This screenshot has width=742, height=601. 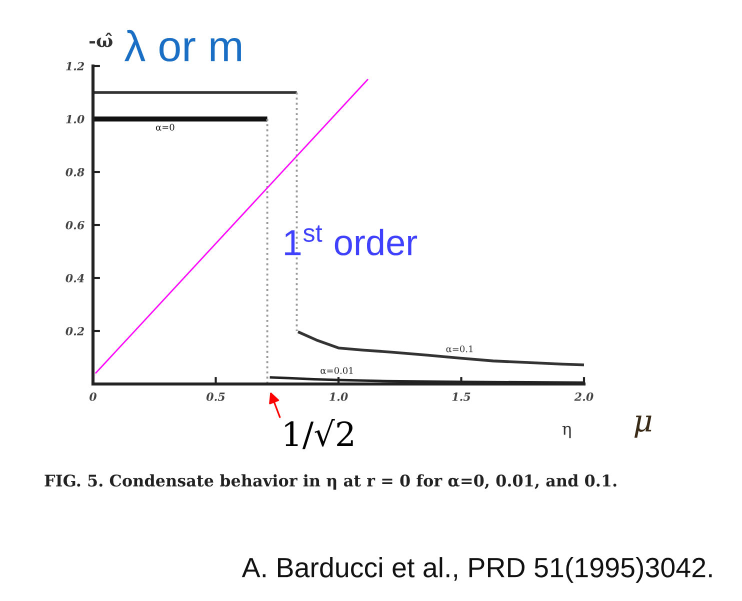 I want to click on x-tick-label: 0.5, so click(x=215, y=396).